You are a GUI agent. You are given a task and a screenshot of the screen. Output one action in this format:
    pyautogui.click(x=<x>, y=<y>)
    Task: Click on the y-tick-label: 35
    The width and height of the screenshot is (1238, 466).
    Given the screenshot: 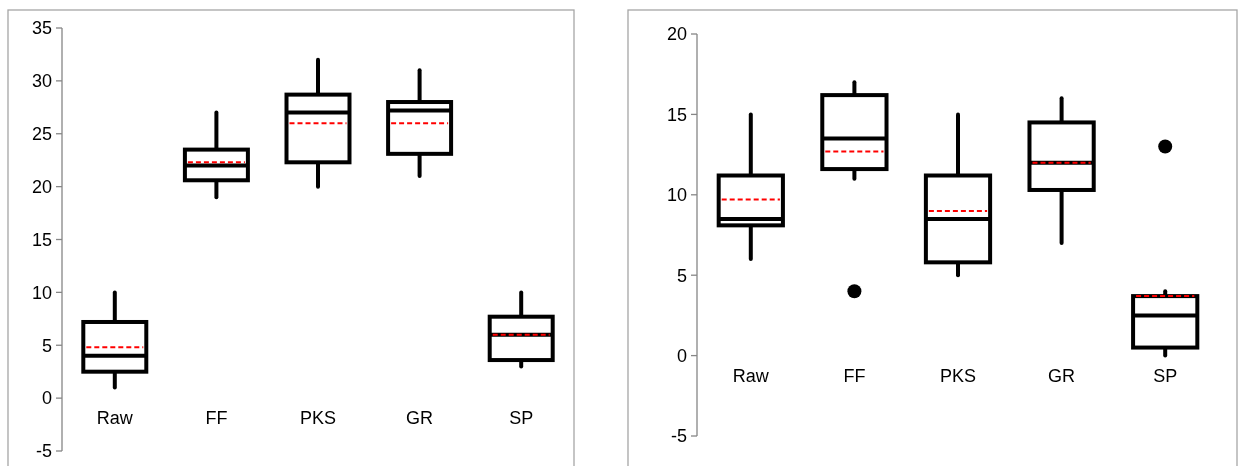 What is the action you would take?
    pyautogui.click(x=41, y=28)
    